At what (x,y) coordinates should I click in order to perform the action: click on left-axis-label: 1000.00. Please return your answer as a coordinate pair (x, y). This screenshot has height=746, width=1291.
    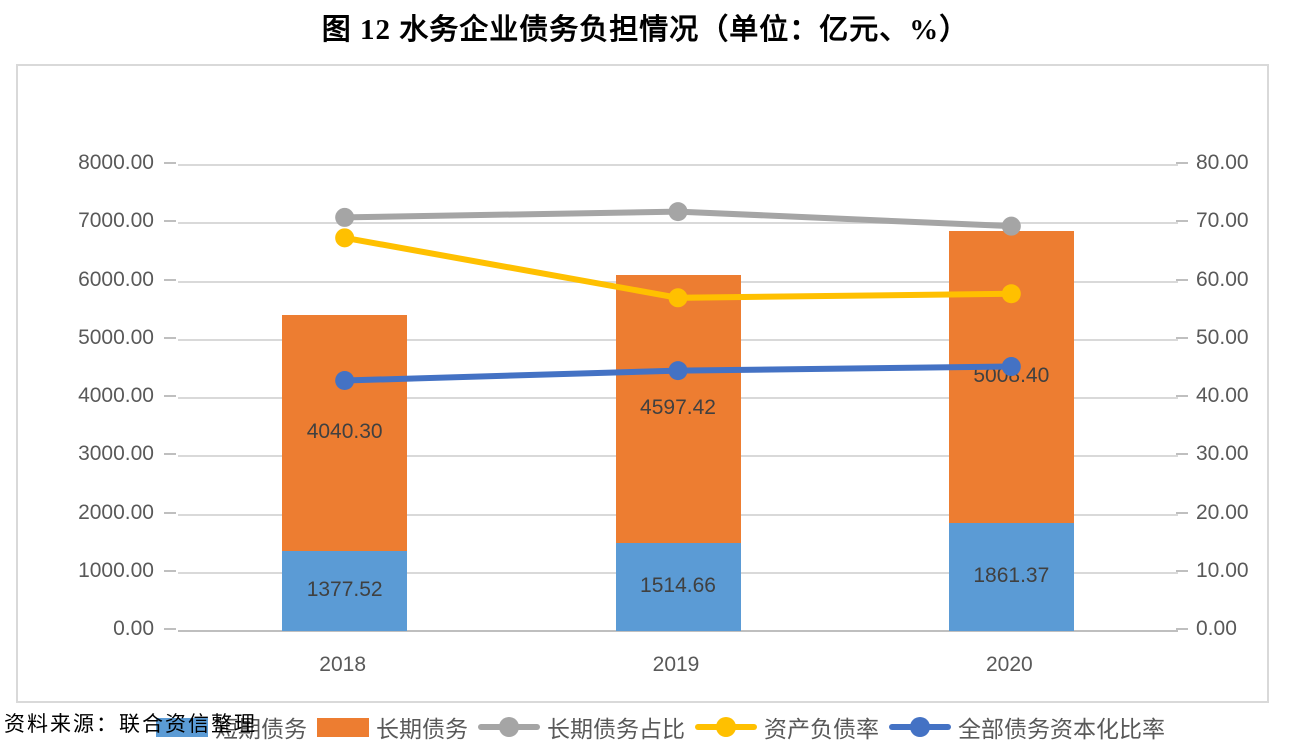
    Looking at the image, I should click on (116, 570).